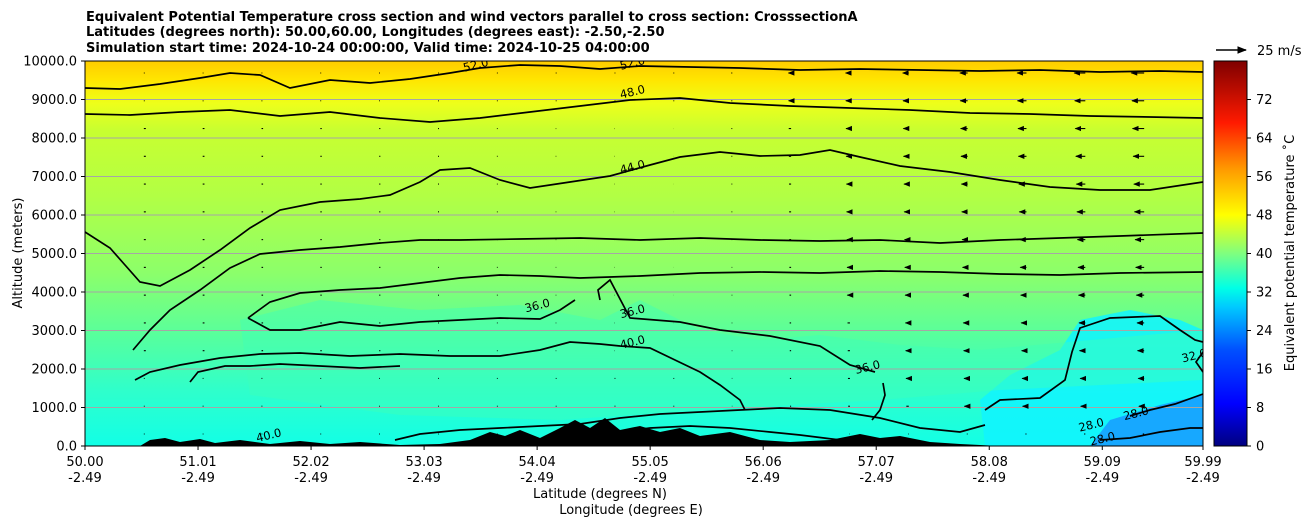  I want to click on y-tick-label-0: 0.0, so click(66, 447).